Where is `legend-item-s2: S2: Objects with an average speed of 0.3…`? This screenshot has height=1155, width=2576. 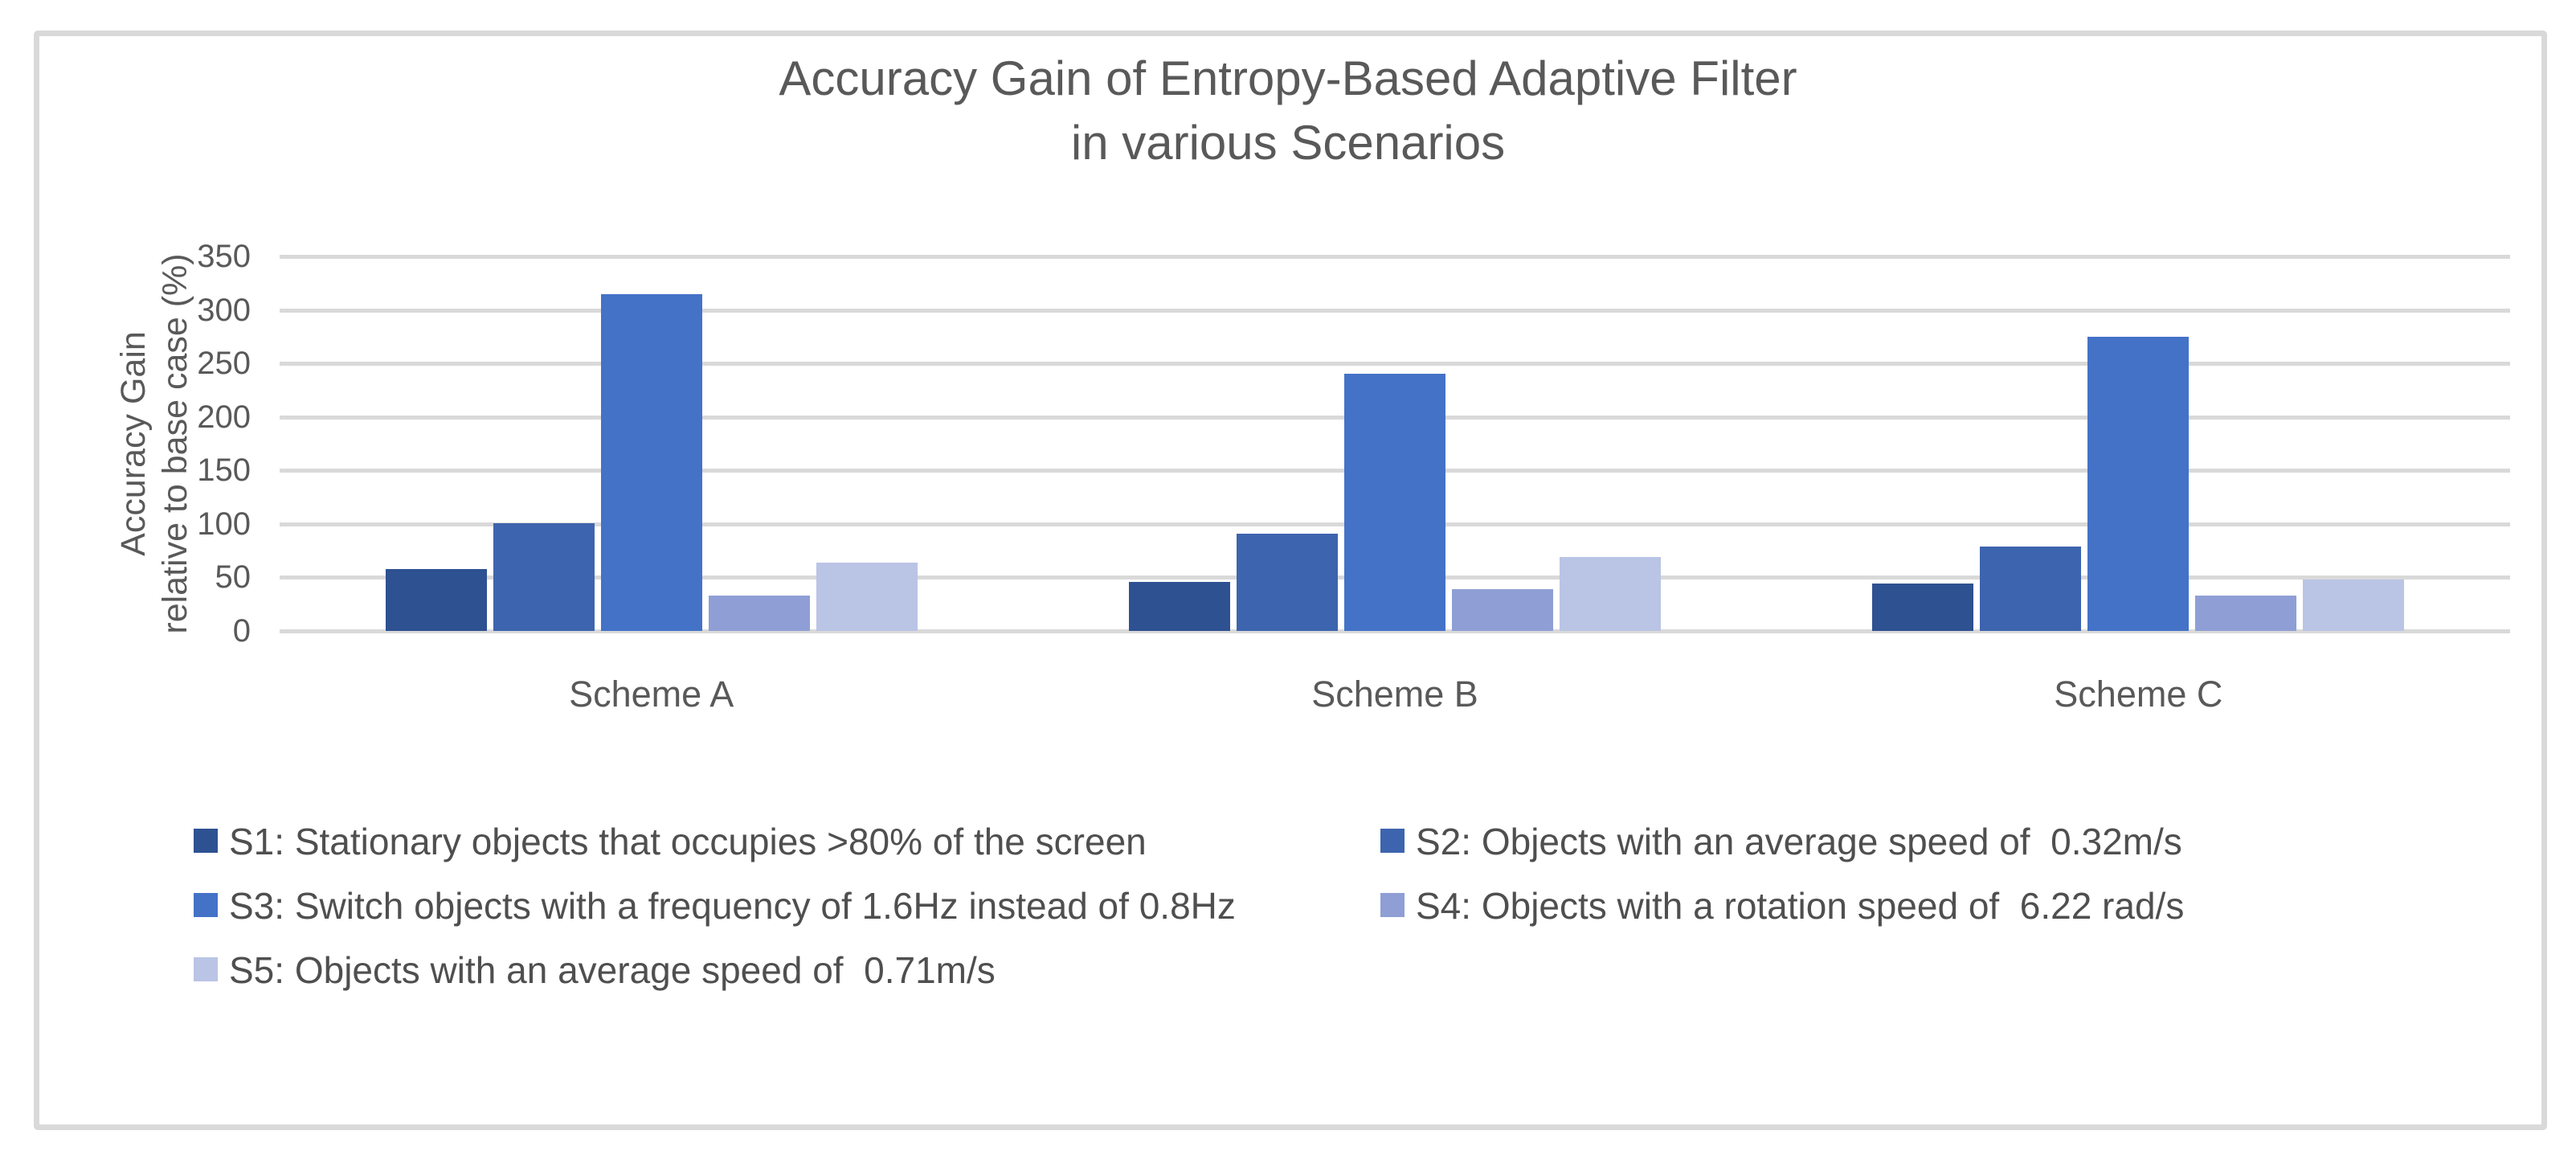 legend-item-s2: S2: Objects with an average speed of 0.3… is located at coordinates (1895, 842).